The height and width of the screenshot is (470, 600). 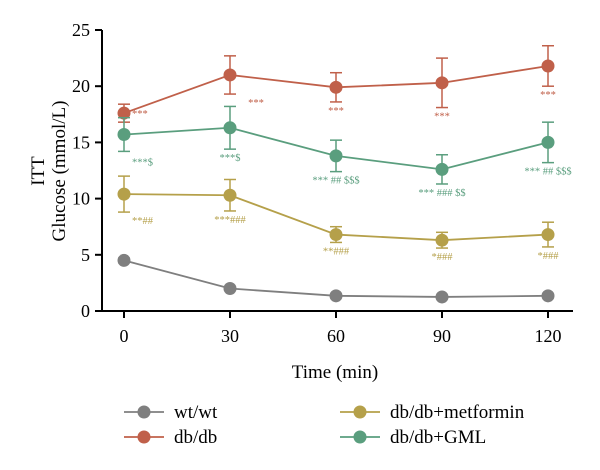 What do you see at coordinates (38, 171) in the screenshot?
I see `y-axis-title-line-1: ITT` at bounding box center [38, 171].